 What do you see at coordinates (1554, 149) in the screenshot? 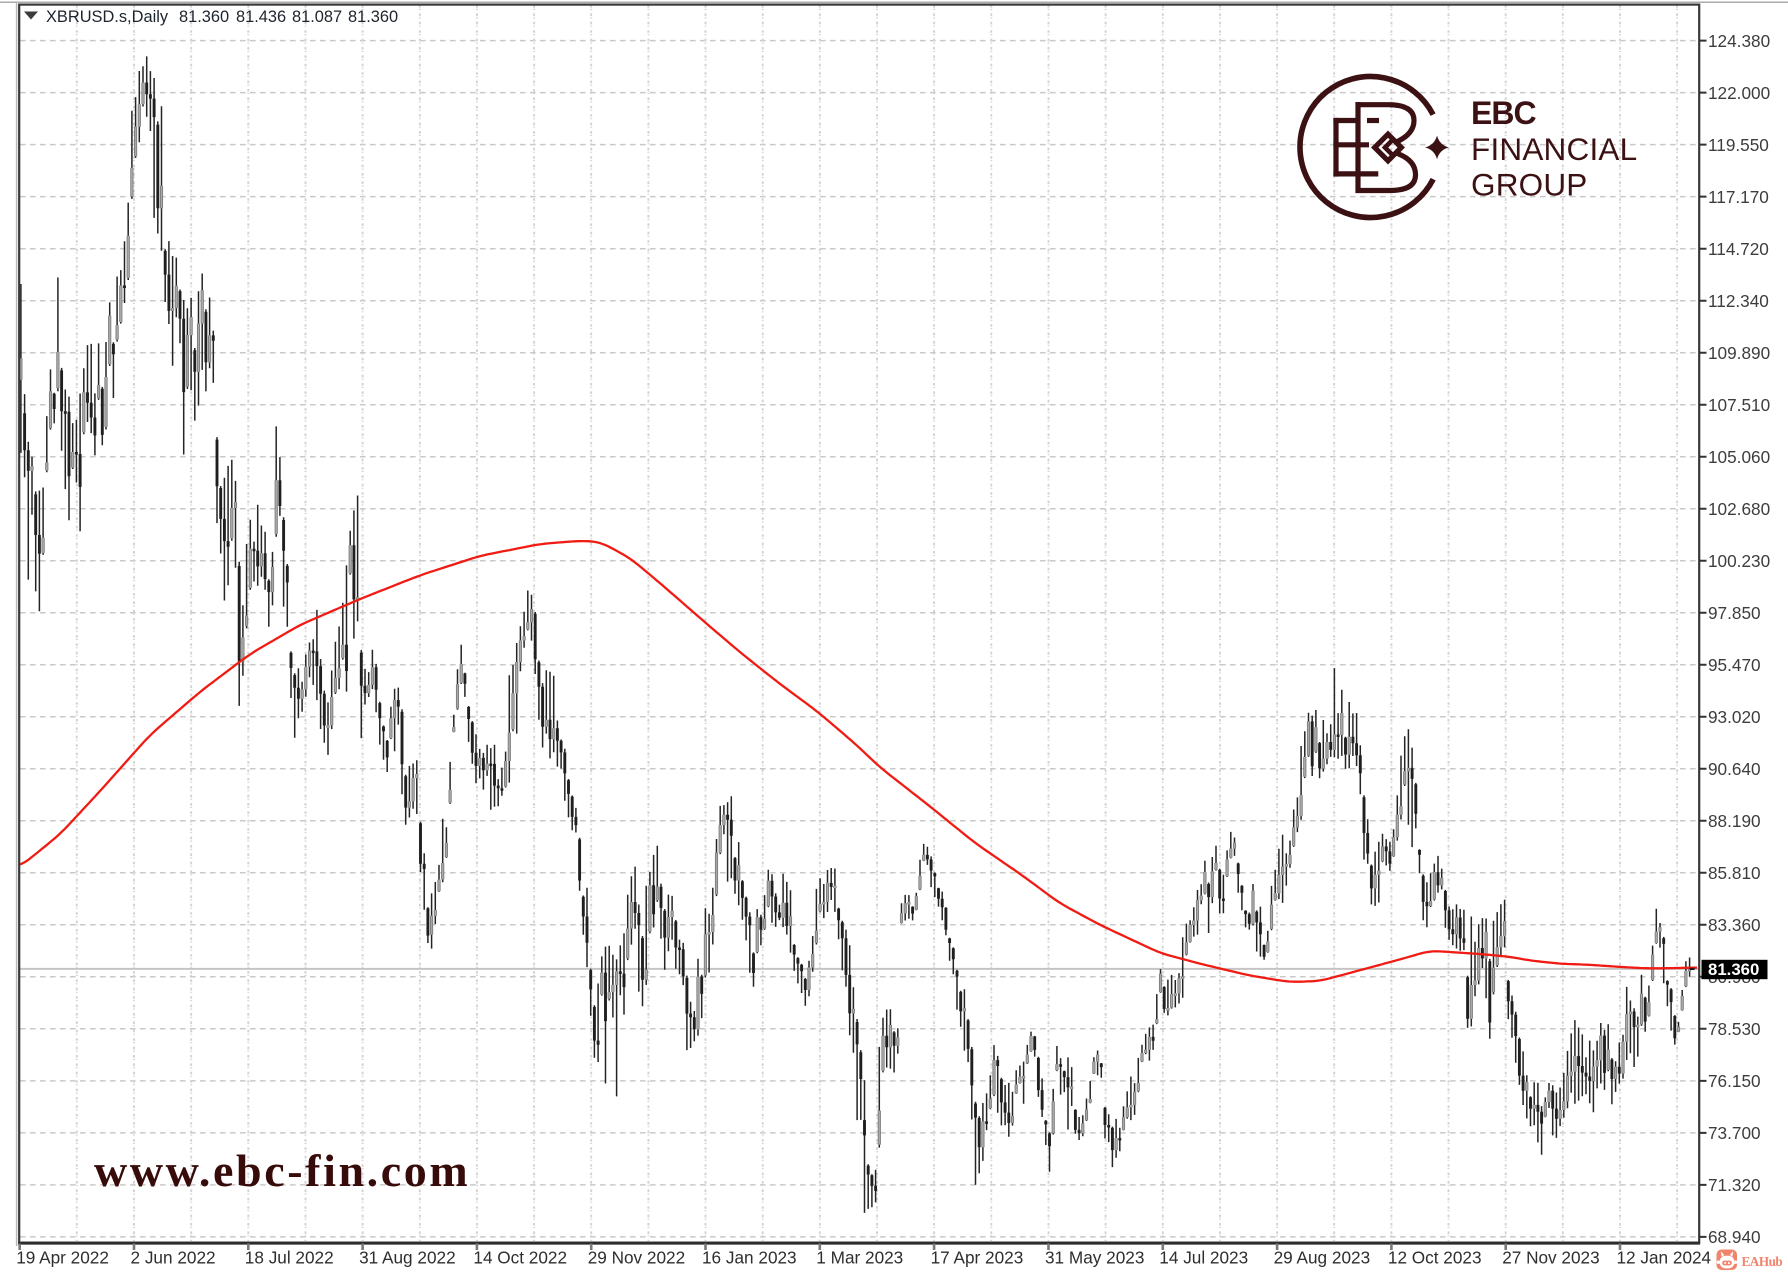
I see `svg-text: FINANCIAL` at bounding box center [1554, 149].